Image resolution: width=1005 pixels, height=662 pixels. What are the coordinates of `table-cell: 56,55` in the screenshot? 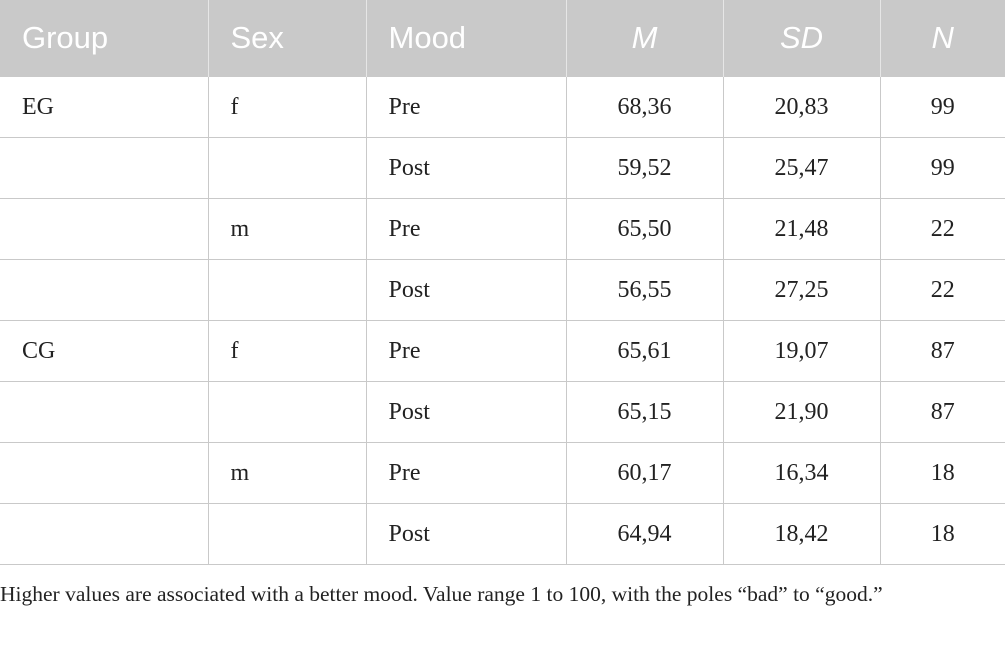 It's located at (644, 290).